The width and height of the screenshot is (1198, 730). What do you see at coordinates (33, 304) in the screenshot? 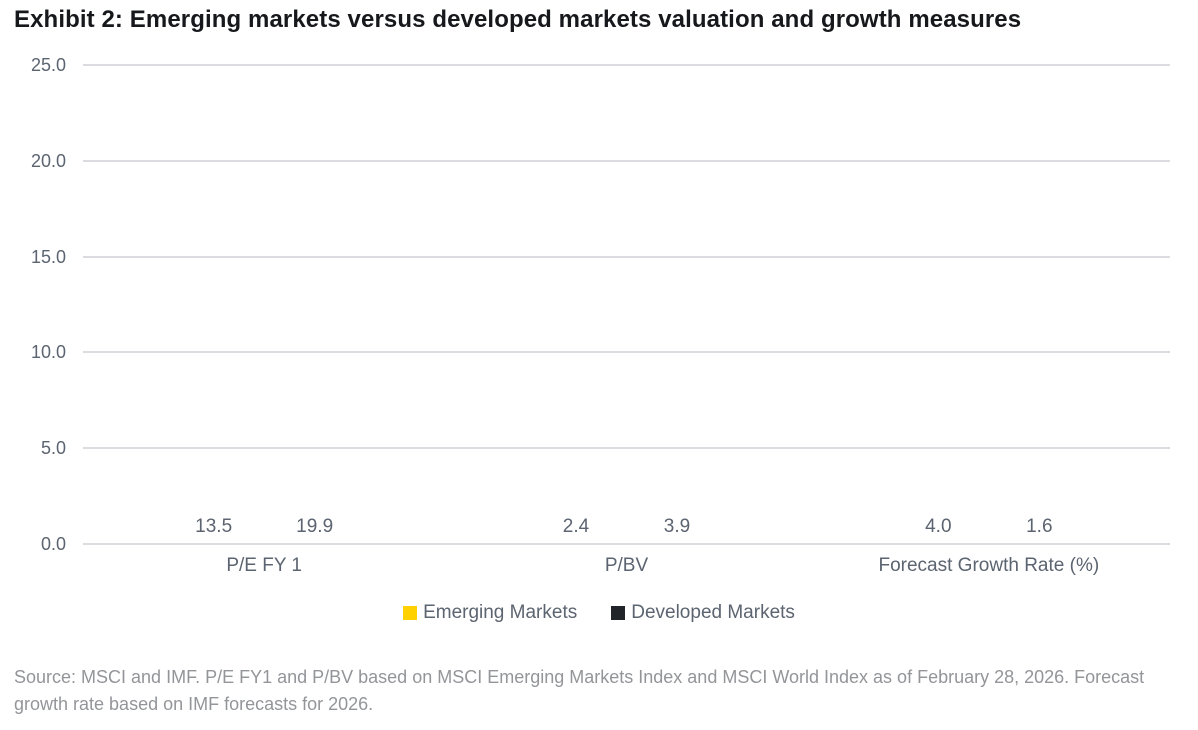
I see `y-axis: 0.0 5.0 10.0 15.0 20.0 25.0` at bounding box center [33, 304].